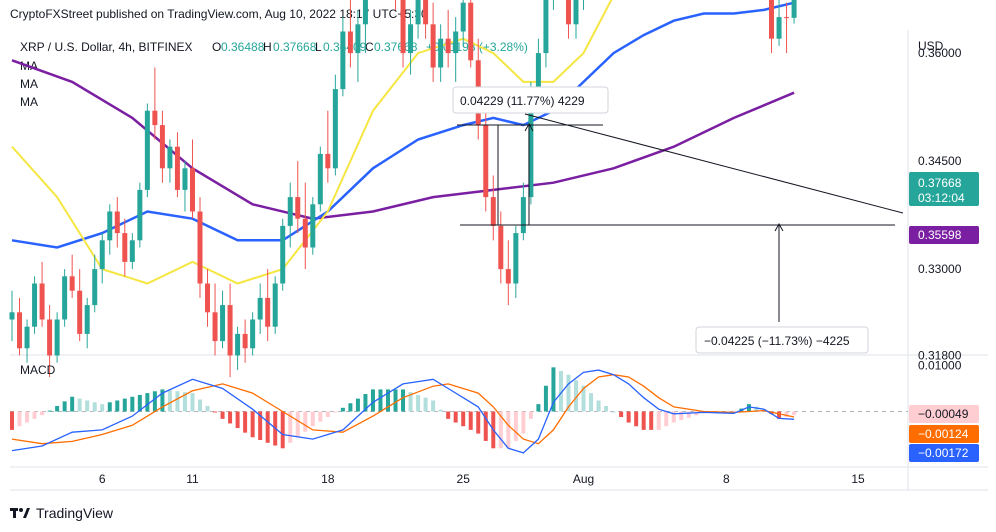 The width and height of the screenshot is (996, 532). Describe the element at coordinates (940, 161) in the screenshot. I see `y-tick-label: 0.34500` at that location.